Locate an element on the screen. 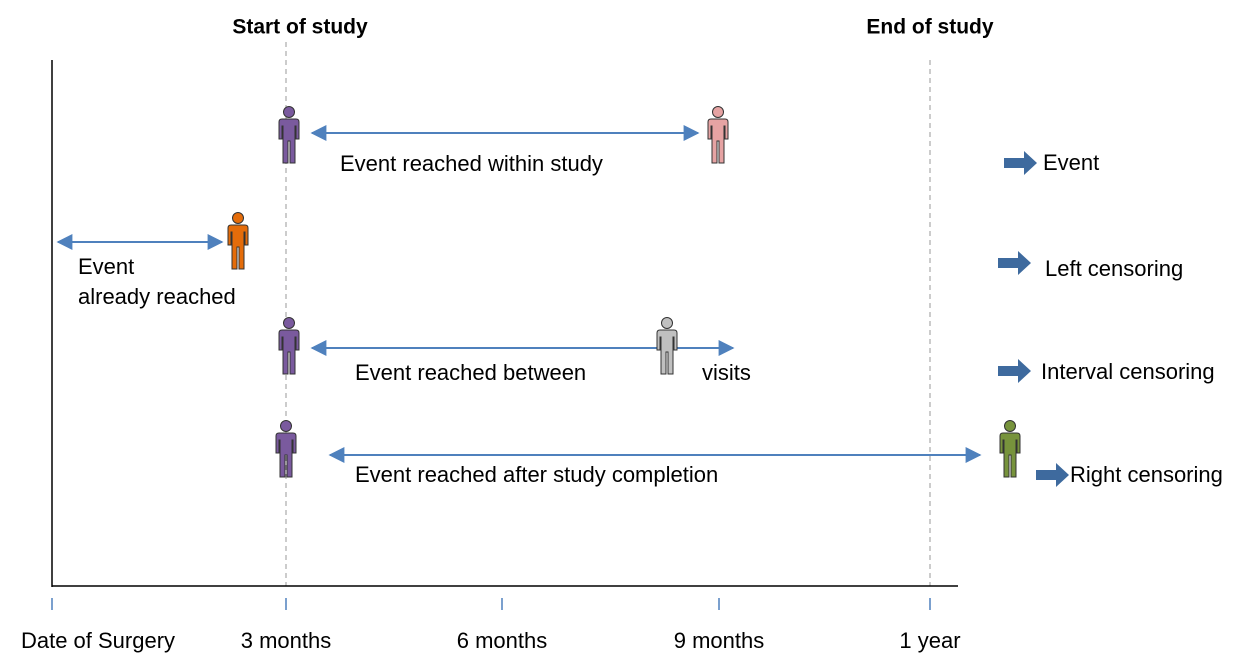  axis-label: 6 months is located at coordinates (502, 640).